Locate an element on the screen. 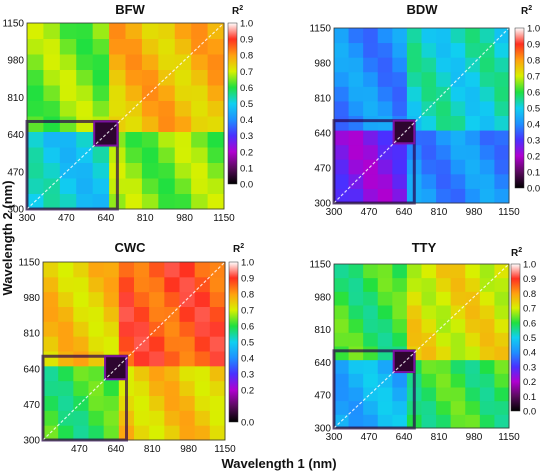 The width and height of the screenshot is (550, 476). colorbar is located at coordinates (519, 108).